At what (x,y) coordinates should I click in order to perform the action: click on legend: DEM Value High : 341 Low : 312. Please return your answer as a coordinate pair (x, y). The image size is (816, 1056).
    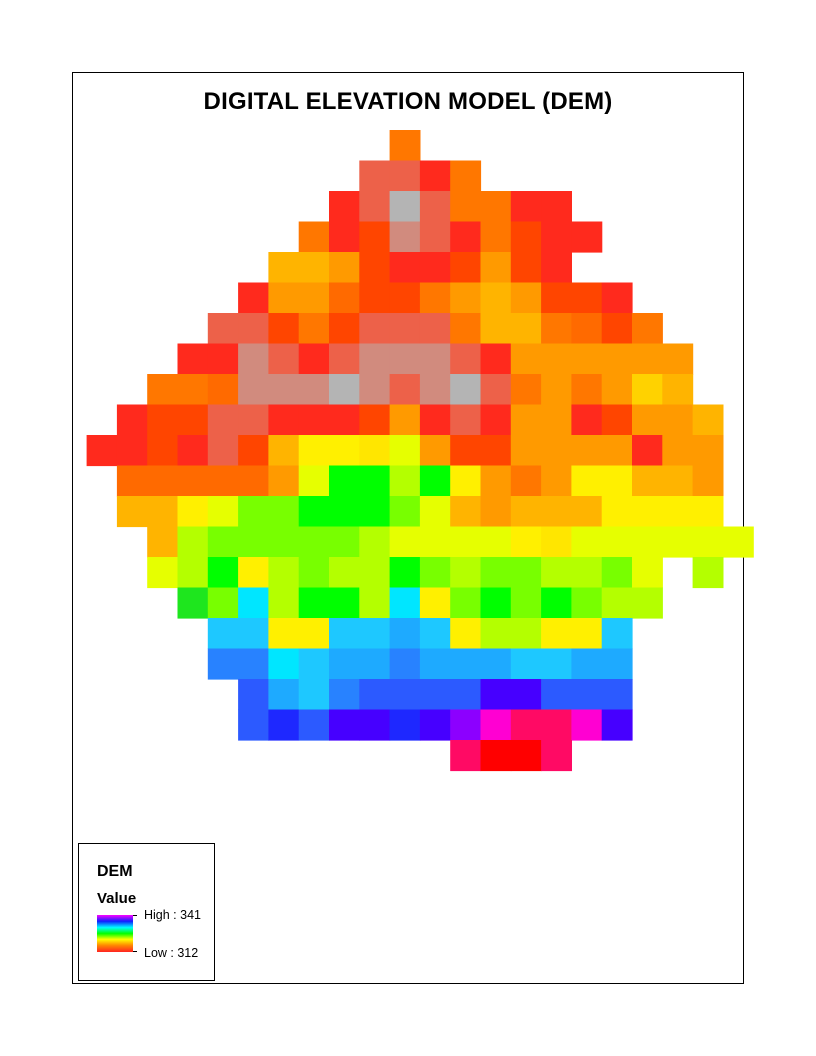
    Looking at the image, I should click on (146, 912).